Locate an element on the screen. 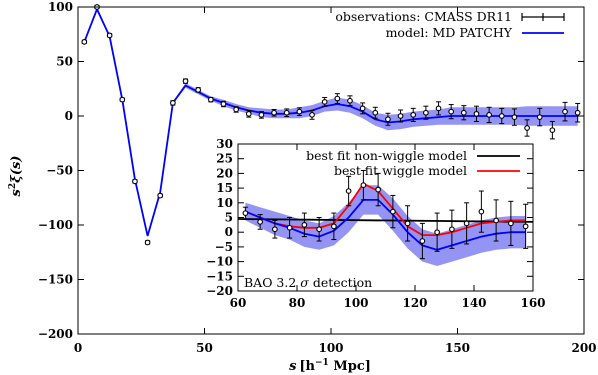 The image size is (598, 375). inset-x-tick-label: 100 is located at coordinates (355, 303).